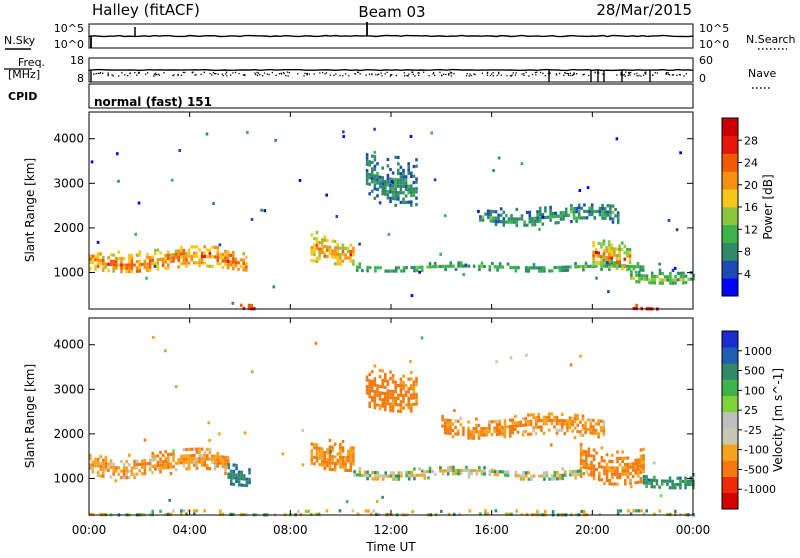 The width and height of the screenshot is (800, 558). What do you see at coordinates (391, 75) in the screenshot?
I see `freq-line` at bounding box center [391, 75].